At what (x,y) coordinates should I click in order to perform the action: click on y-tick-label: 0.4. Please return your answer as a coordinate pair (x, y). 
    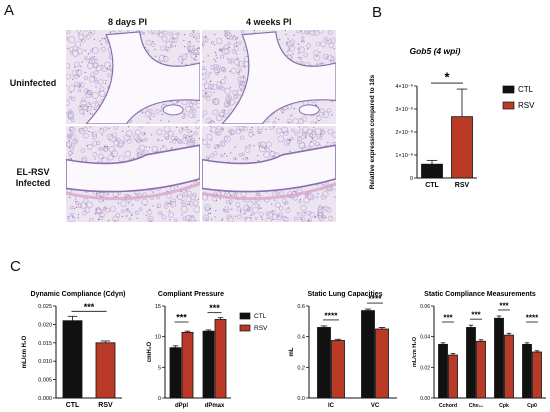
    Looking at the image, I should click on (301, 338).